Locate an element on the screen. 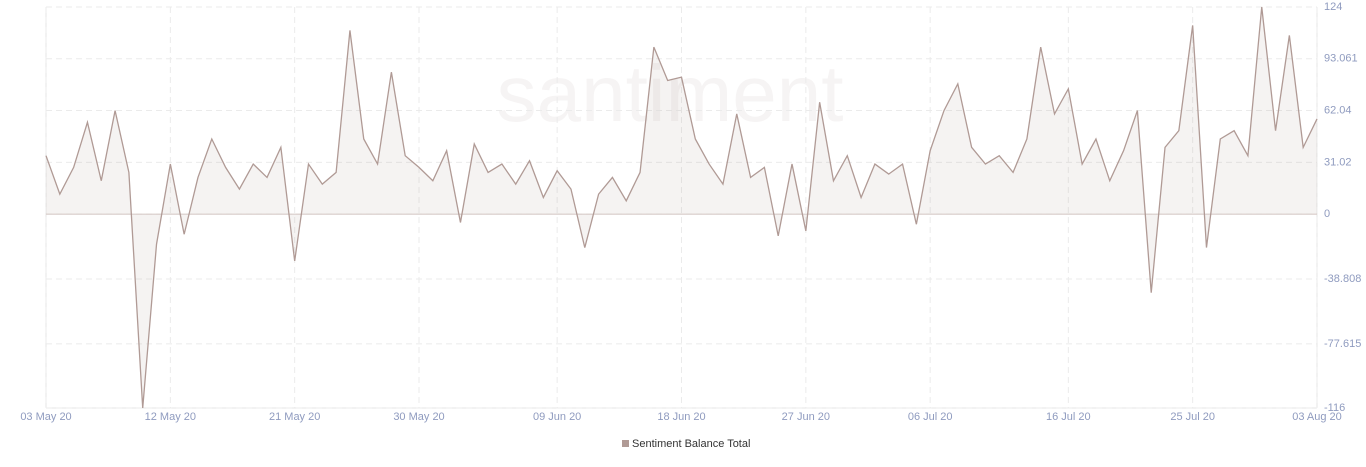 The width and height of the screenshot is (1366, 467). legend-swatch is located at coordinates (625, 443).